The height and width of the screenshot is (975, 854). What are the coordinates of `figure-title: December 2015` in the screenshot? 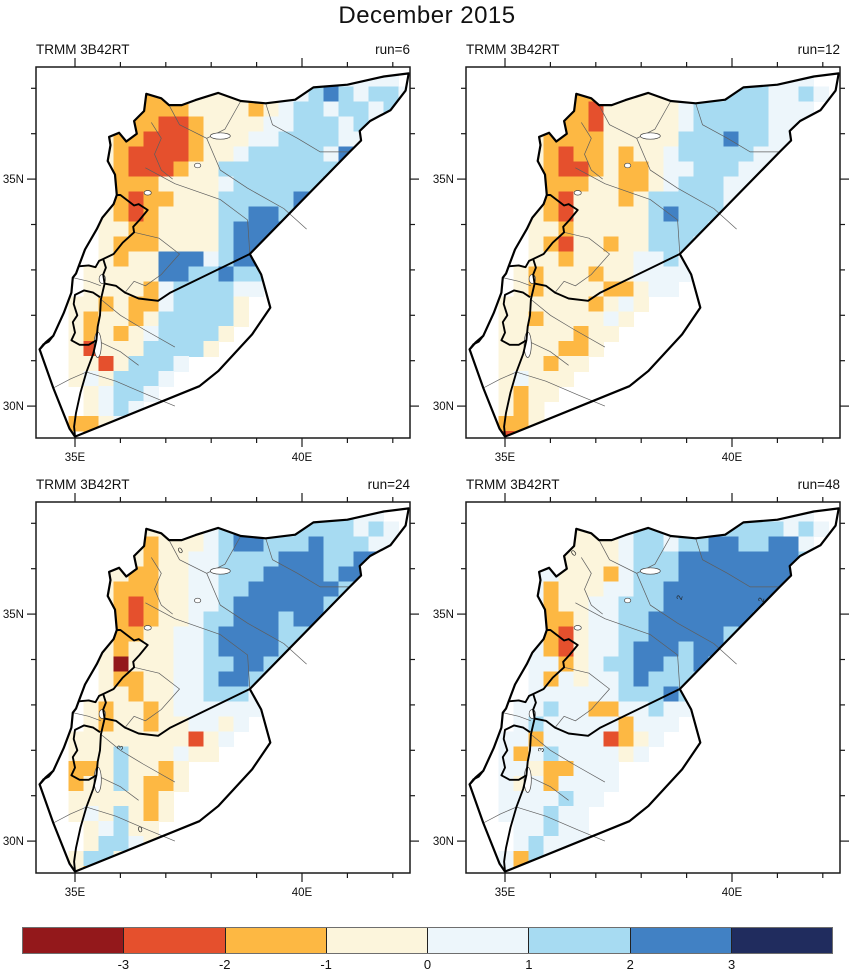 It's located at (427, 15).